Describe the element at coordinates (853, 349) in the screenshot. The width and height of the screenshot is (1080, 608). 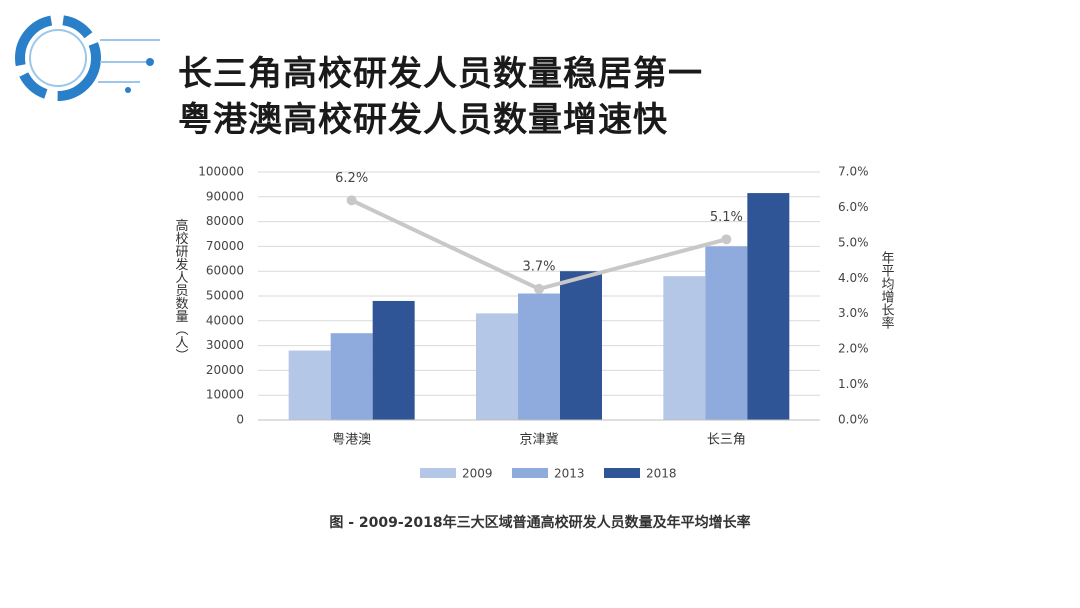
I see `y2-tick-label: 2.0%` at that location.